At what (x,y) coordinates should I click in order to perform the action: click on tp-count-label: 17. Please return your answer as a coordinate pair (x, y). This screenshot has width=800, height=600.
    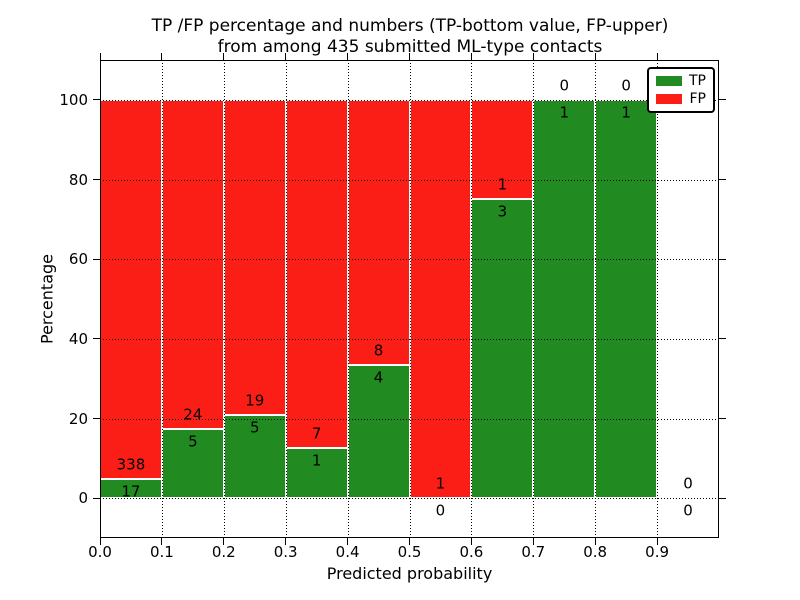
    Looking at the image, I should click on (131, 491).